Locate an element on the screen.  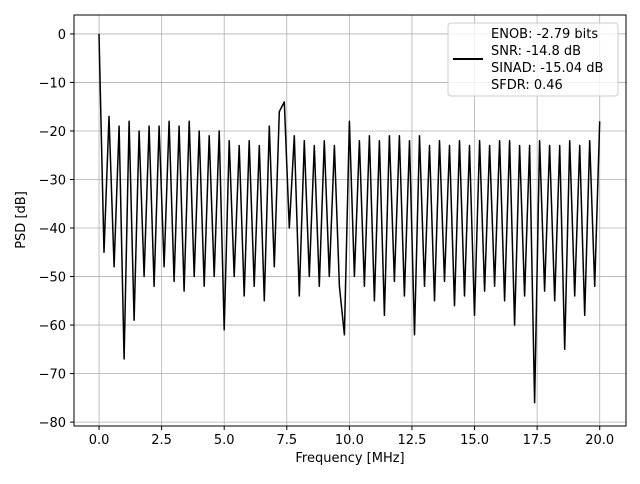
legend-box is located at coordinates (533, 59).